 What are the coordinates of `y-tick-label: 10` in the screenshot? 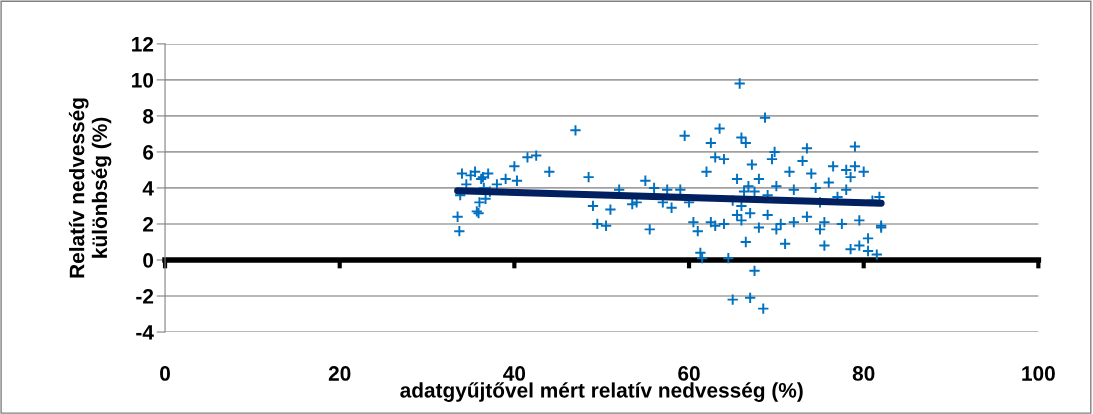 It's located at (143, 80).